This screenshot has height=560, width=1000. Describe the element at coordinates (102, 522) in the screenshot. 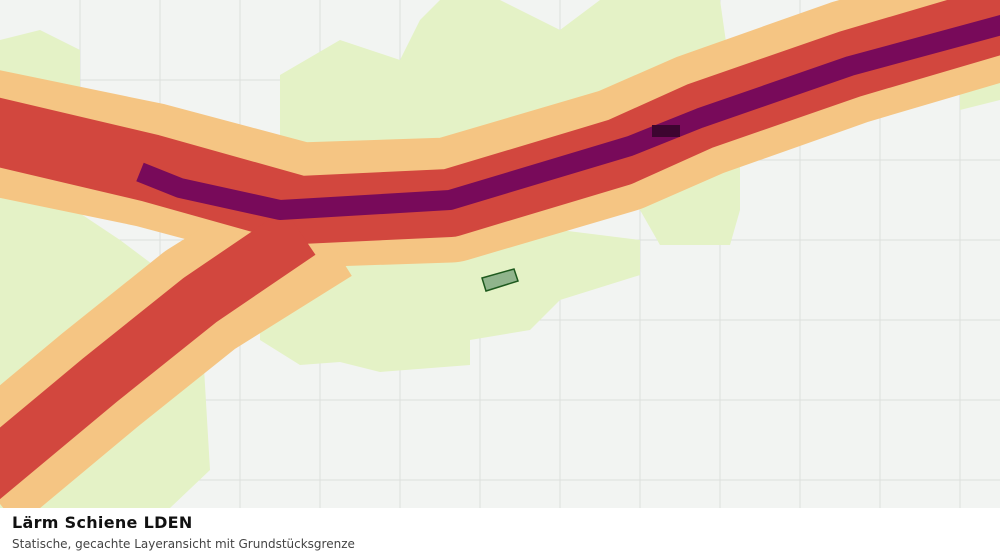

I see `title: Lärm Schiene LDEN` at that location.